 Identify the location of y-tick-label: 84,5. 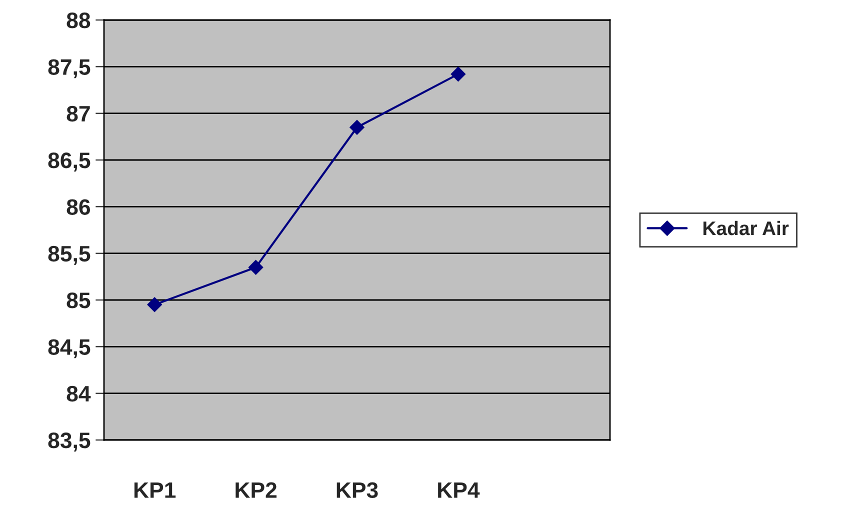
(69, 348).